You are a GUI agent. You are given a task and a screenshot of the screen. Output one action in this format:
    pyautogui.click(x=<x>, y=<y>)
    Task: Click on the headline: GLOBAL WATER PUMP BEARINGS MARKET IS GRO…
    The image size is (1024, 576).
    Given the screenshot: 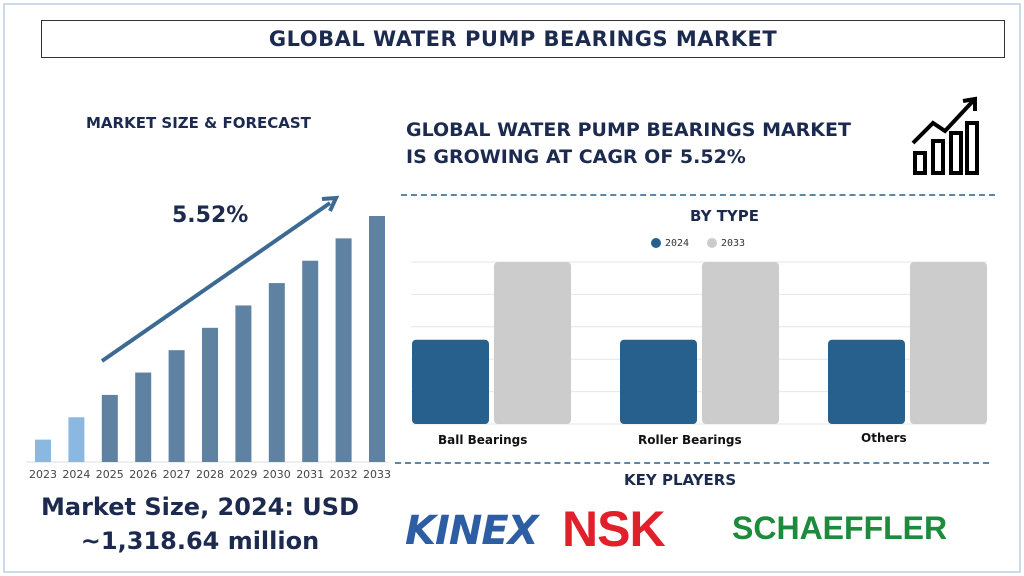 What is the action you would take?
    pyautogui.click(x=628, y=144)
    